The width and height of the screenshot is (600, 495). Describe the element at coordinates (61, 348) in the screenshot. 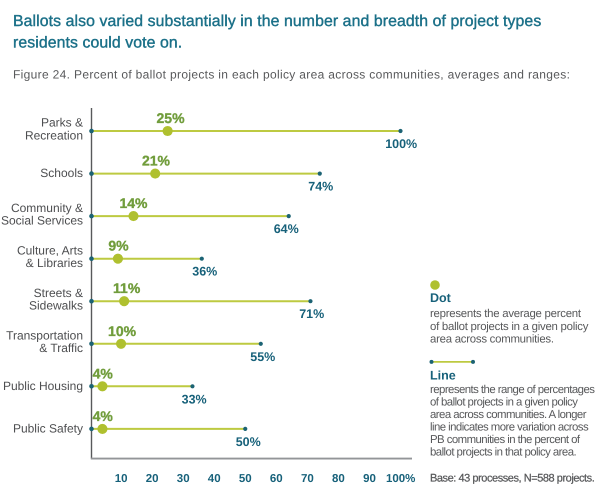

I see `svg-text: & Traffic` at that location.